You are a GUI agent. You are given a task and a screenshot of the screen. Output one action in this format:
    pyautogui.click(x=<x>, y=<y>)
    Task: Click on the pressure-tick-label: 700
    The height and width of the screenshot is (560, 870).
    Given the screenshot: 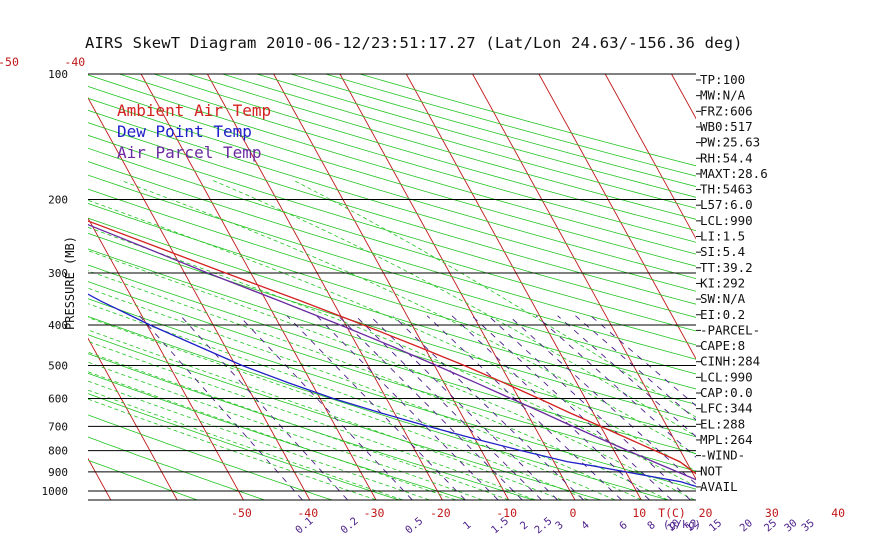 What is the action you would take?
    pyautogui.click(x=58, y=426)
    